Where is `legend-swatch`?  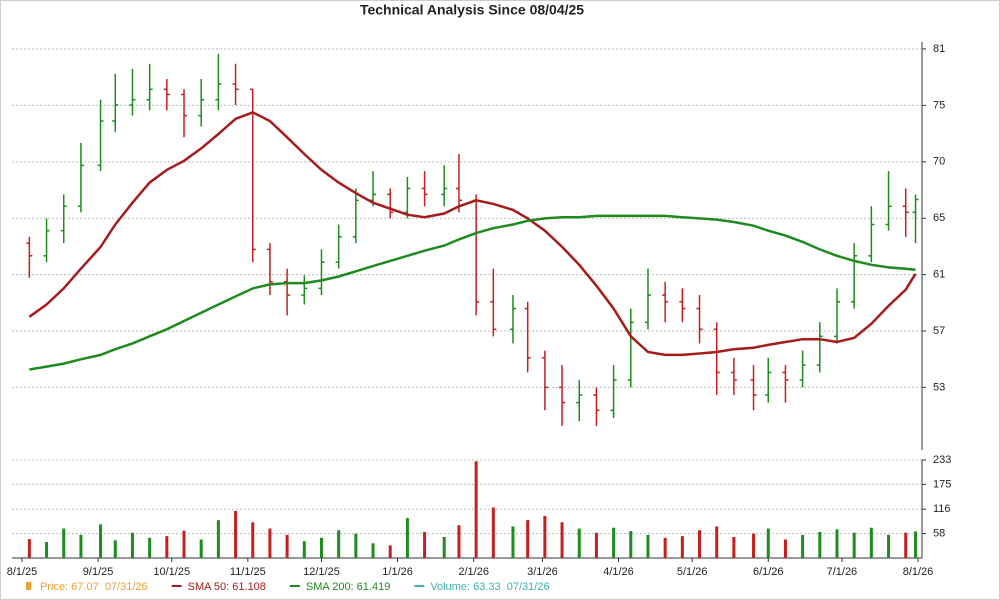
legend-swatch is located at coordinates (28, 586).